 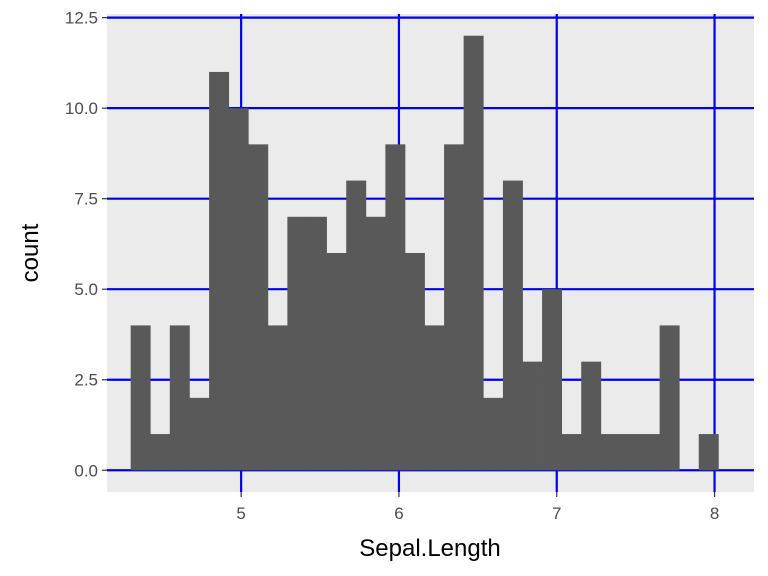 I want to click on y-tick-label: 12.5, so click(x=81, y=18).